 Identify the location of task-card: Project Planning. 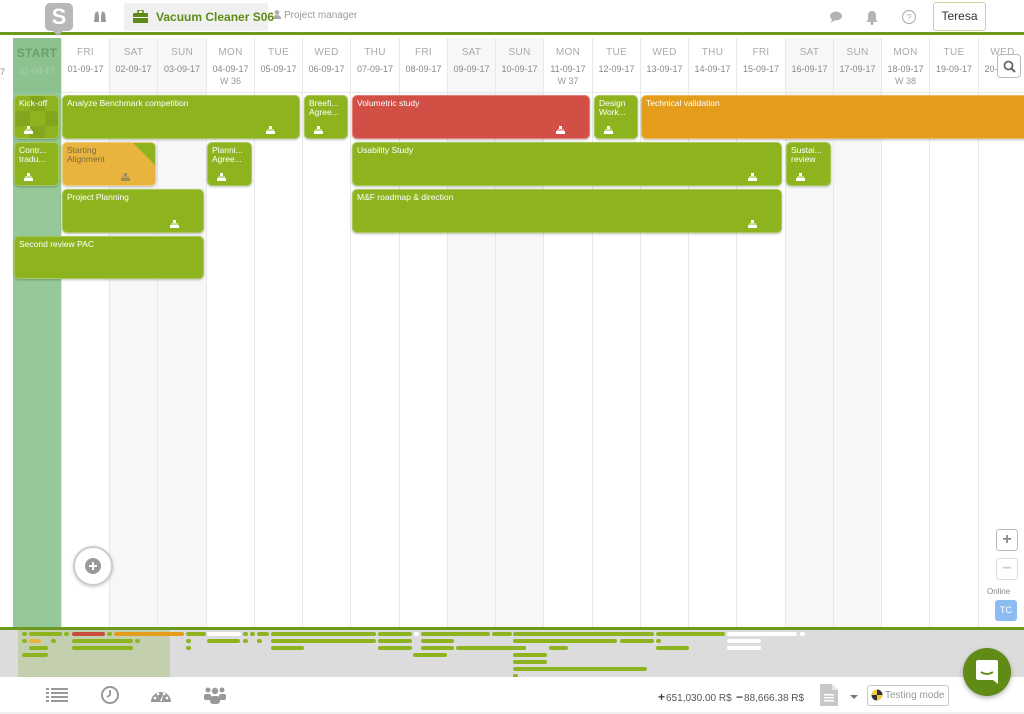
(133, 211).